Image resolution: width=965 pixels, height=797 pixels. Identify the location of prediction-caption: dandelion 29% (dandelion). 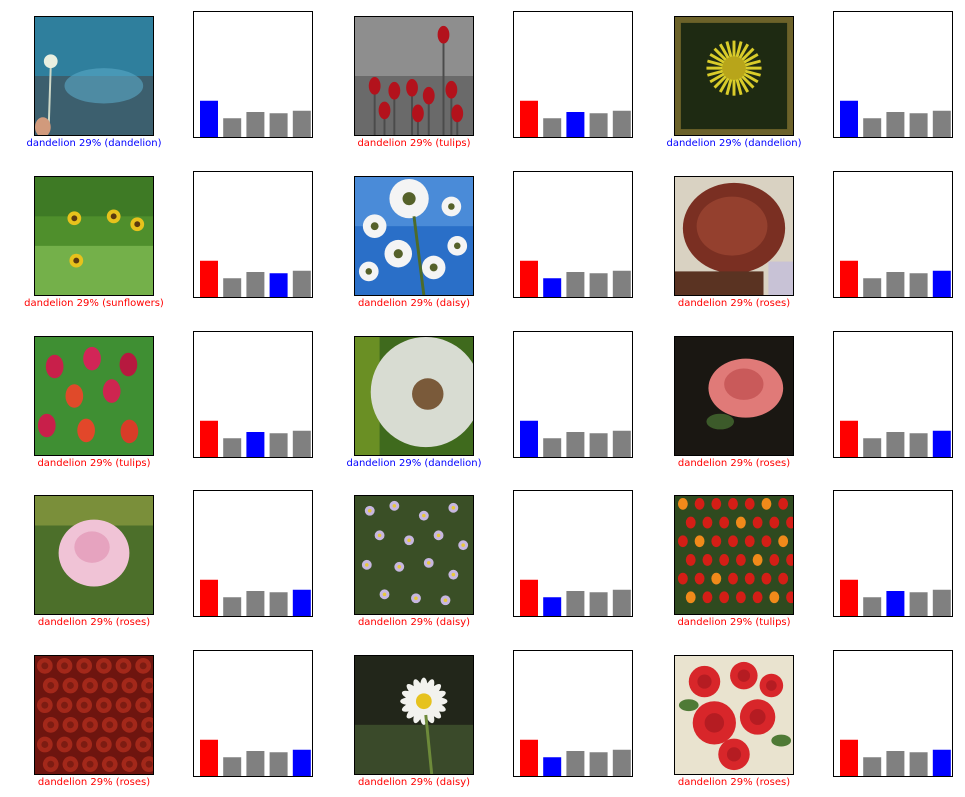
(734, 143).